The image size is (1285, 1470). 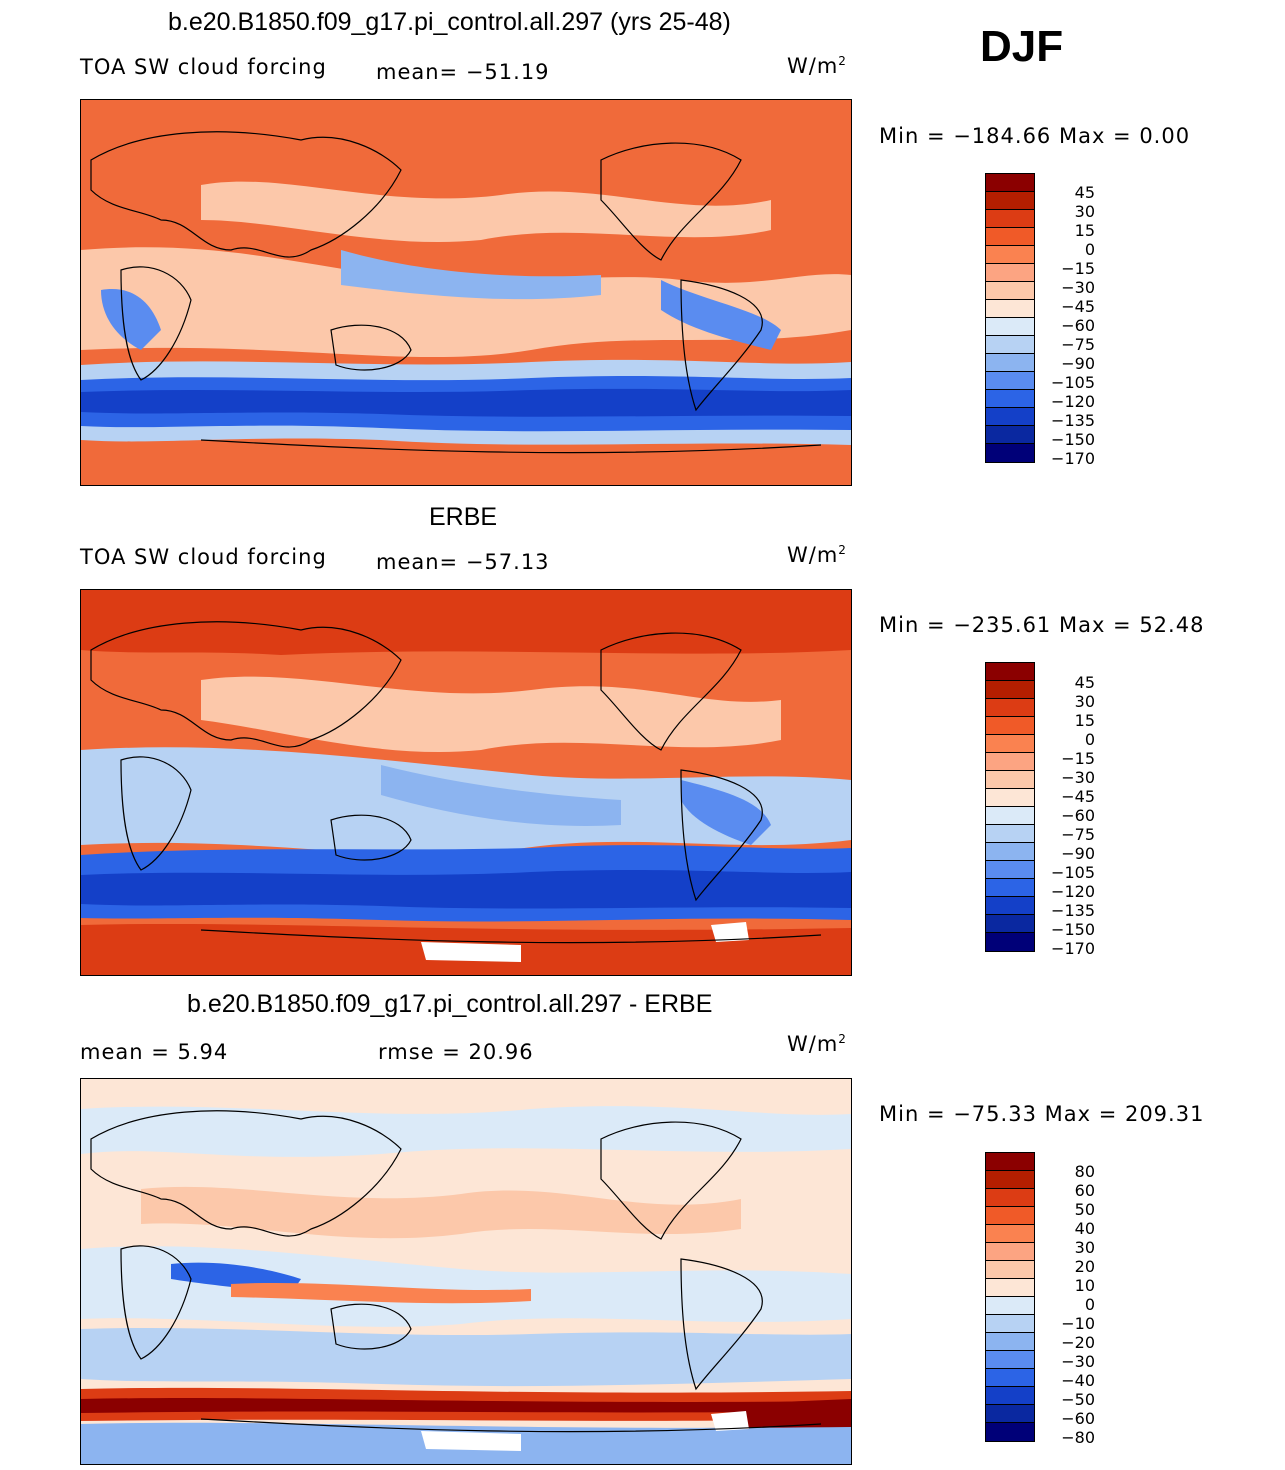 What do you see at coordinates (1073, 910) in the screenshot?
I see `colorbar-tick-label: −135` at bounding box center [1073, 910].